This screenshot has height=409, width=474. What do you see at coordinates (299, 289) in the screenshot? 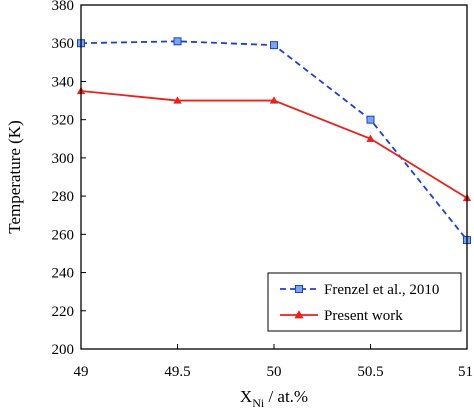
I see `legend-marker-frenzel` at bounding box center [299, 289].